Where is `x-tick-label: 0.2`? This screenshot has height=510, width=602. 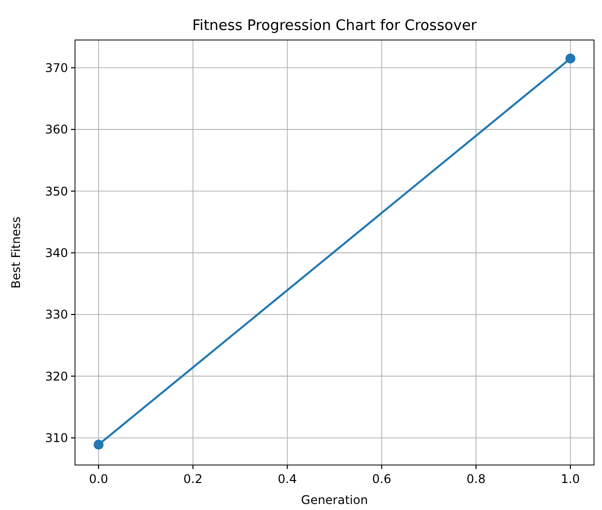
x-tick-label: 0.2 is located at coordinates (192, 479).